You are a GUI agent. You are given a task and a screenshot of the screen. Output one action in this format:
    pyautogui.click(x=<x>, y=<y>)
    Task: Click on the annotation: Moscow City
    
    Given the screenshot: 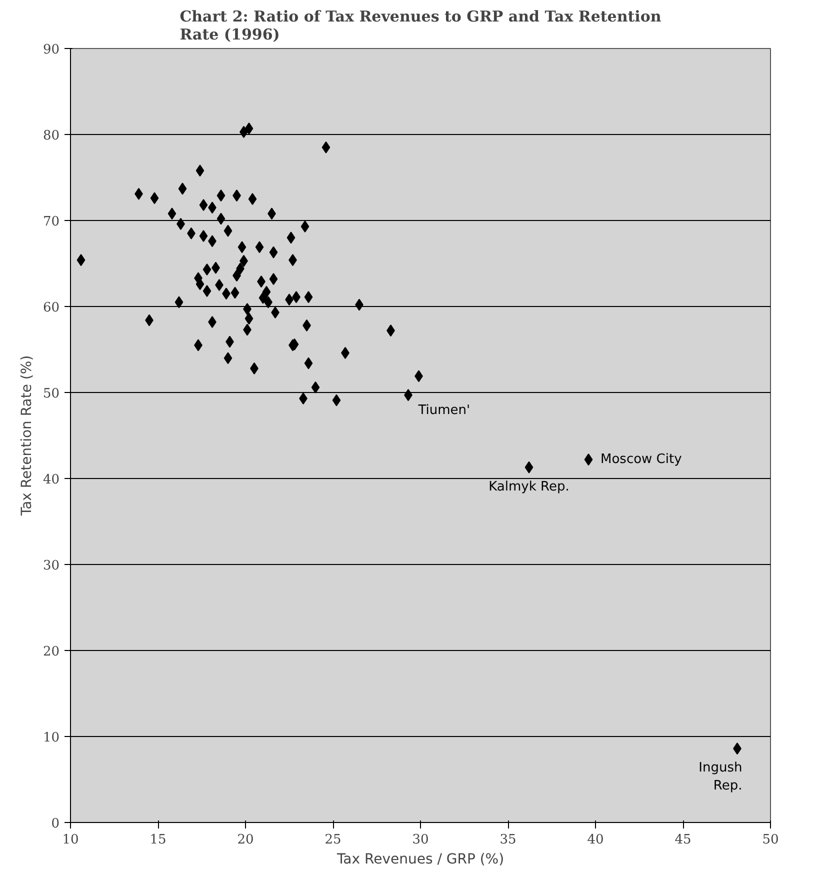 What is the action you would take?
    pyautogui.click(x=641, y=460)
    